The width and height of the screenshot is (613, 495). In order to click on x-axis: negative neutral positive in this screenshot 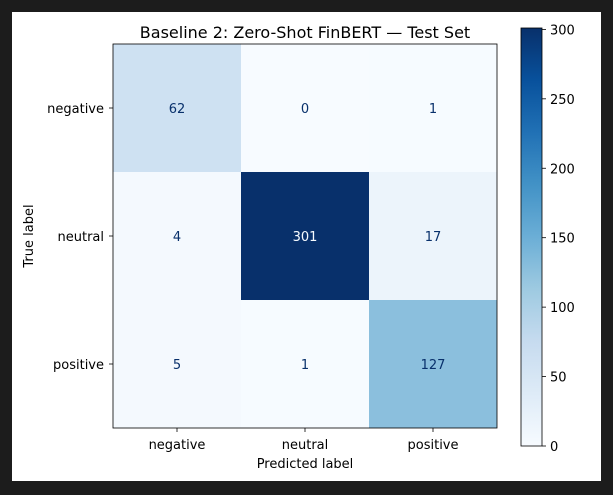, I will do `click(304, 440)`.